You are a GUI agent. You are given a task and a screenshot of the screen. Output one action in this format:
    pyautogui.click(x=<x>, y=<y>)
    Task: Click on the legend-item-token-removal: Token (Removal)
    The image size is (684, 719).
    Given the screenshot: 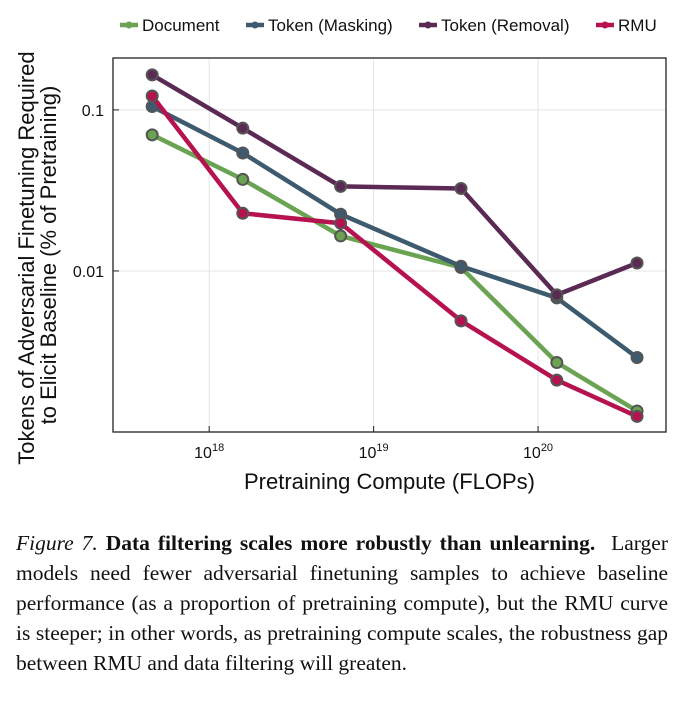 What is the action you would take?
    pyautogui.click(x=494, y=25)
    